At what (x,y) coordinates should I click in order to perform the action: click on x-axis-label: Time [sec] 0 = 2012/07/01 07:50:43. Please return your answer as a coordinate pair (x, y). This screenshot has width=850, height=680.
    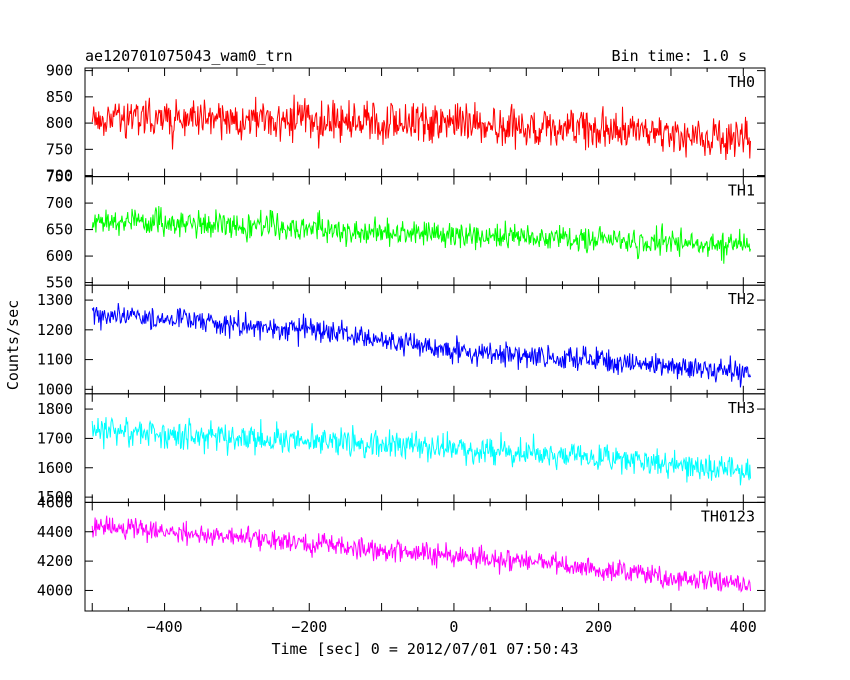
    Looking at the image, I should click on (424, 649).